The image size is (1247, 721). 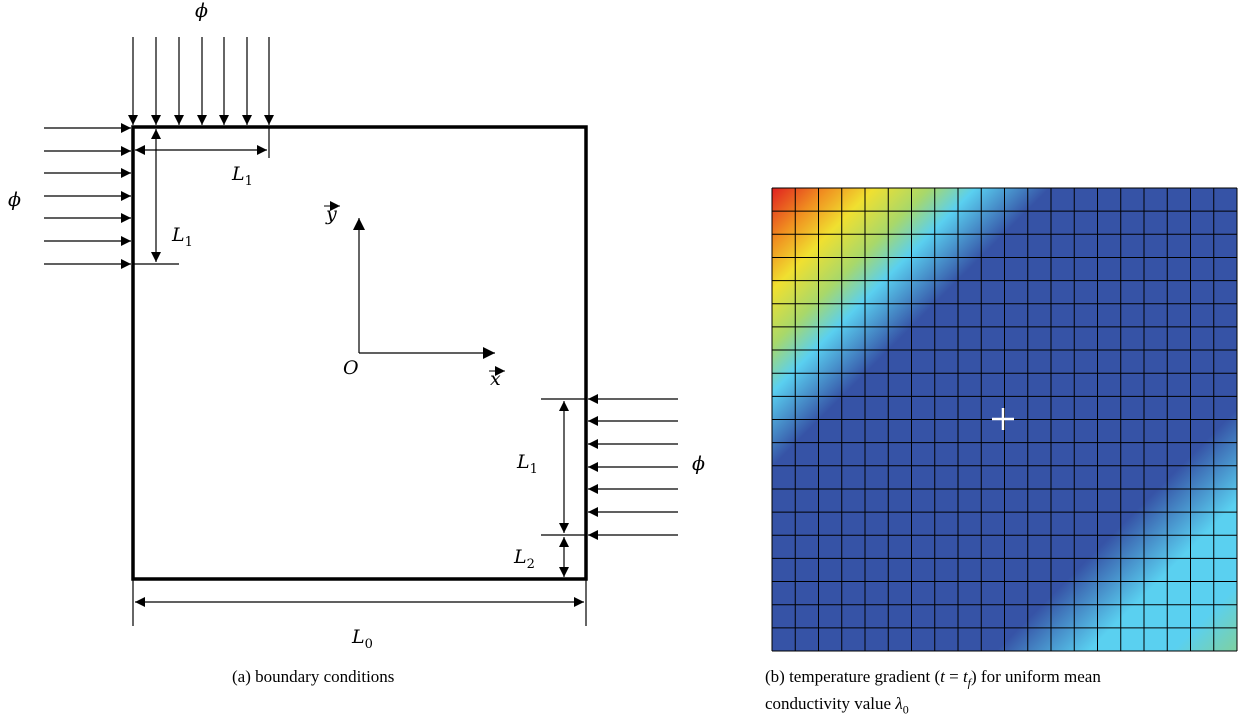 What do you see at coordinates (182, 237) in the screenshot?
I see `label-L1-left: L1` at bounding box center [182, 237].